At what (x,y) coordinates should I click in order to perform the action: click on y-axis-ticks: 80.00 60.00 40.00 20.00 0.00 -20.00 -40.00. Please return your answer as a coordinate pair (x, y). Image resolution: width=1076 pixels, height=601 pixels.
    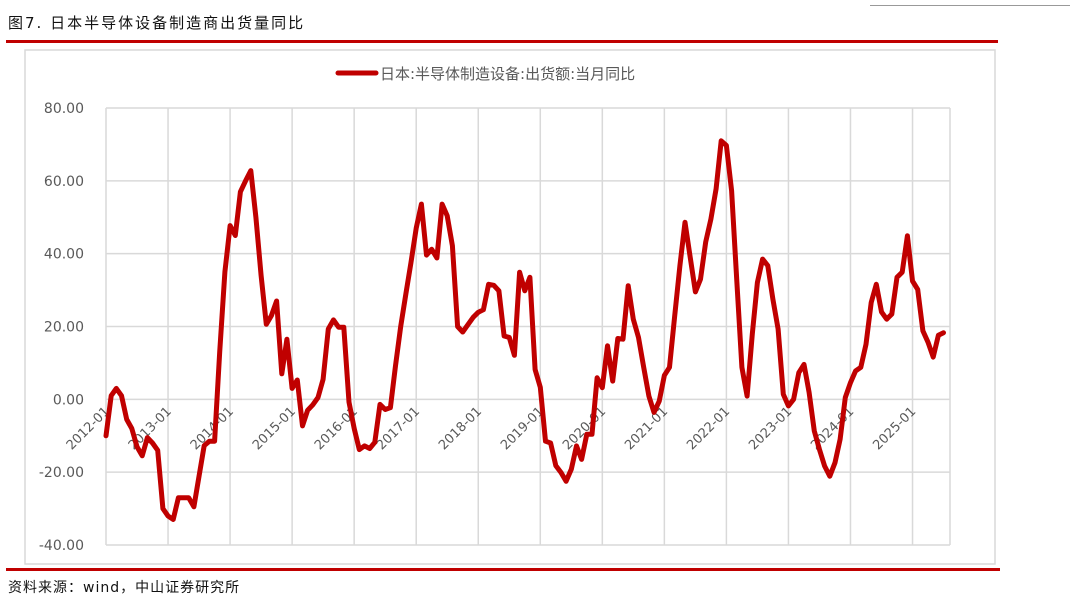
    Looking at the image, I should click on (61, 327).